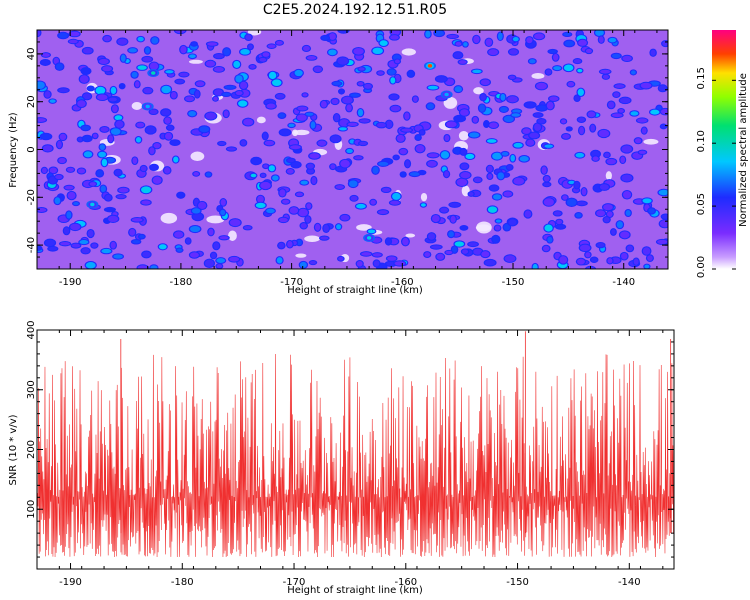 The image size is (750, 600). Describe the element at coordinates (294, 582) in the screenshot. I see `x-tick-label: -170` at that location.